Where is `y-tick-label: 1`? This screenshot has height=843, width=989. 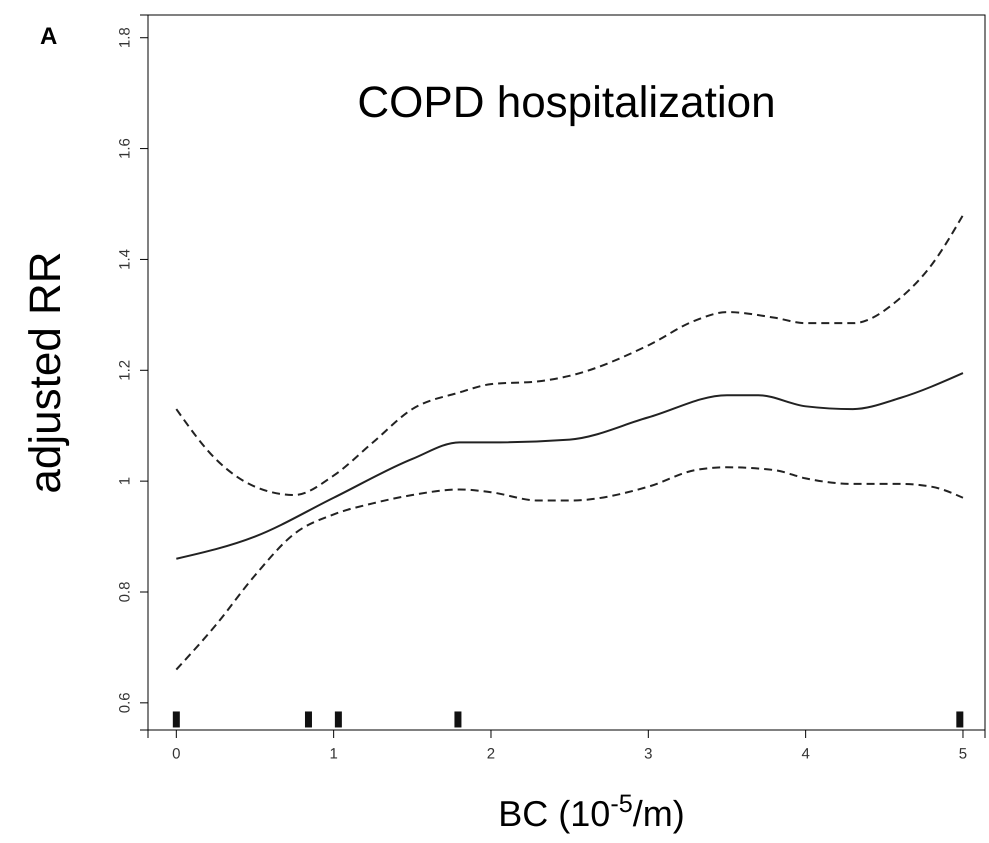
y-tick-label: 1 is located at coordinates (125, 481).